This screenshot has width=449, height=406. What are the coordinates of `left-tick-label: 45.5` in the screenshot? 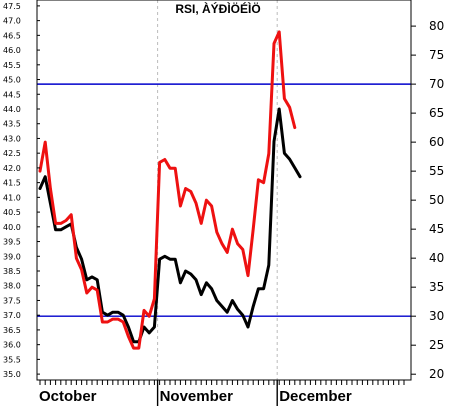 It's located at (12, 65).